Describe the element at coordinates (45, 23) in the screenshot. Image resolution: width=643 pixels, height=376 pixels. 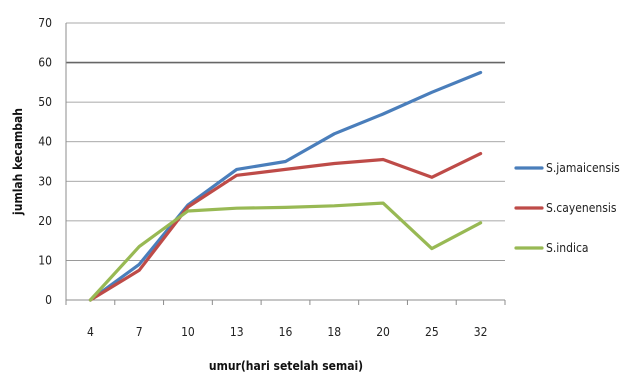
I see `y-tick-label: 70` at that location.